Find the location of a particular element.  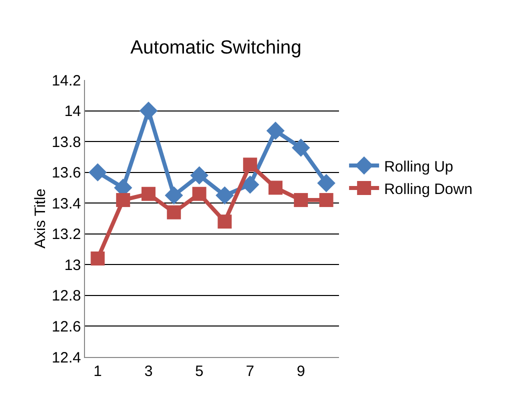

x-tick-label: 9 is located at coordinates (301, 371).